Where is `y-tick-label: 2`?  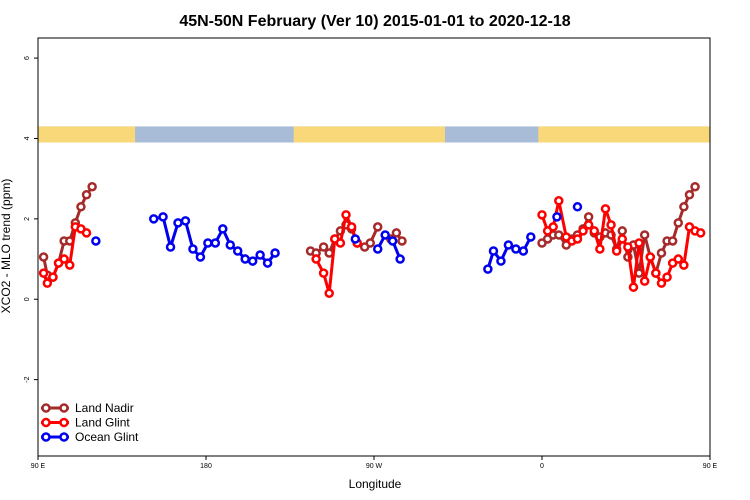
y-tick-label: 2 is located at coordinates (27, 219).